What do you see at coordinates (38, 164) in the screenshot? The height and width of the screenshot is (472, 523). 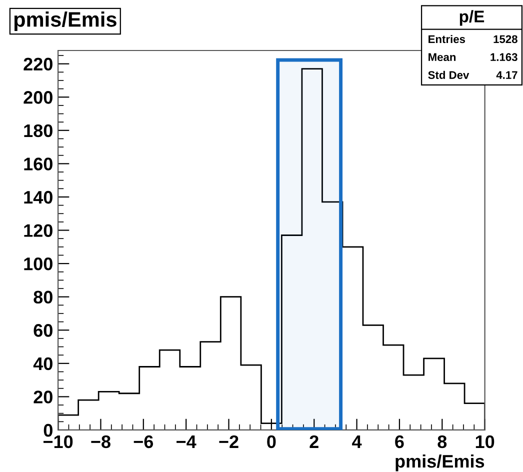 I see `y-tick-label: 160` at bounding box center [38, 164].